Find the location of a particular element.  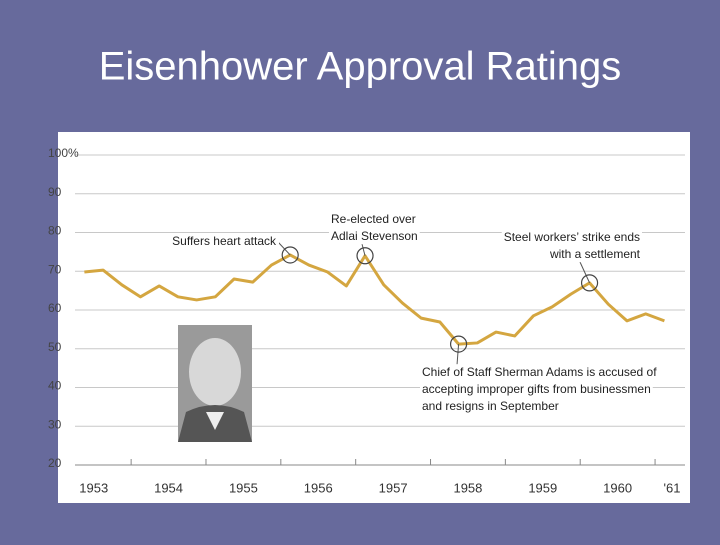

x-tick-label: 1957 is located at coordinates (393, 487).